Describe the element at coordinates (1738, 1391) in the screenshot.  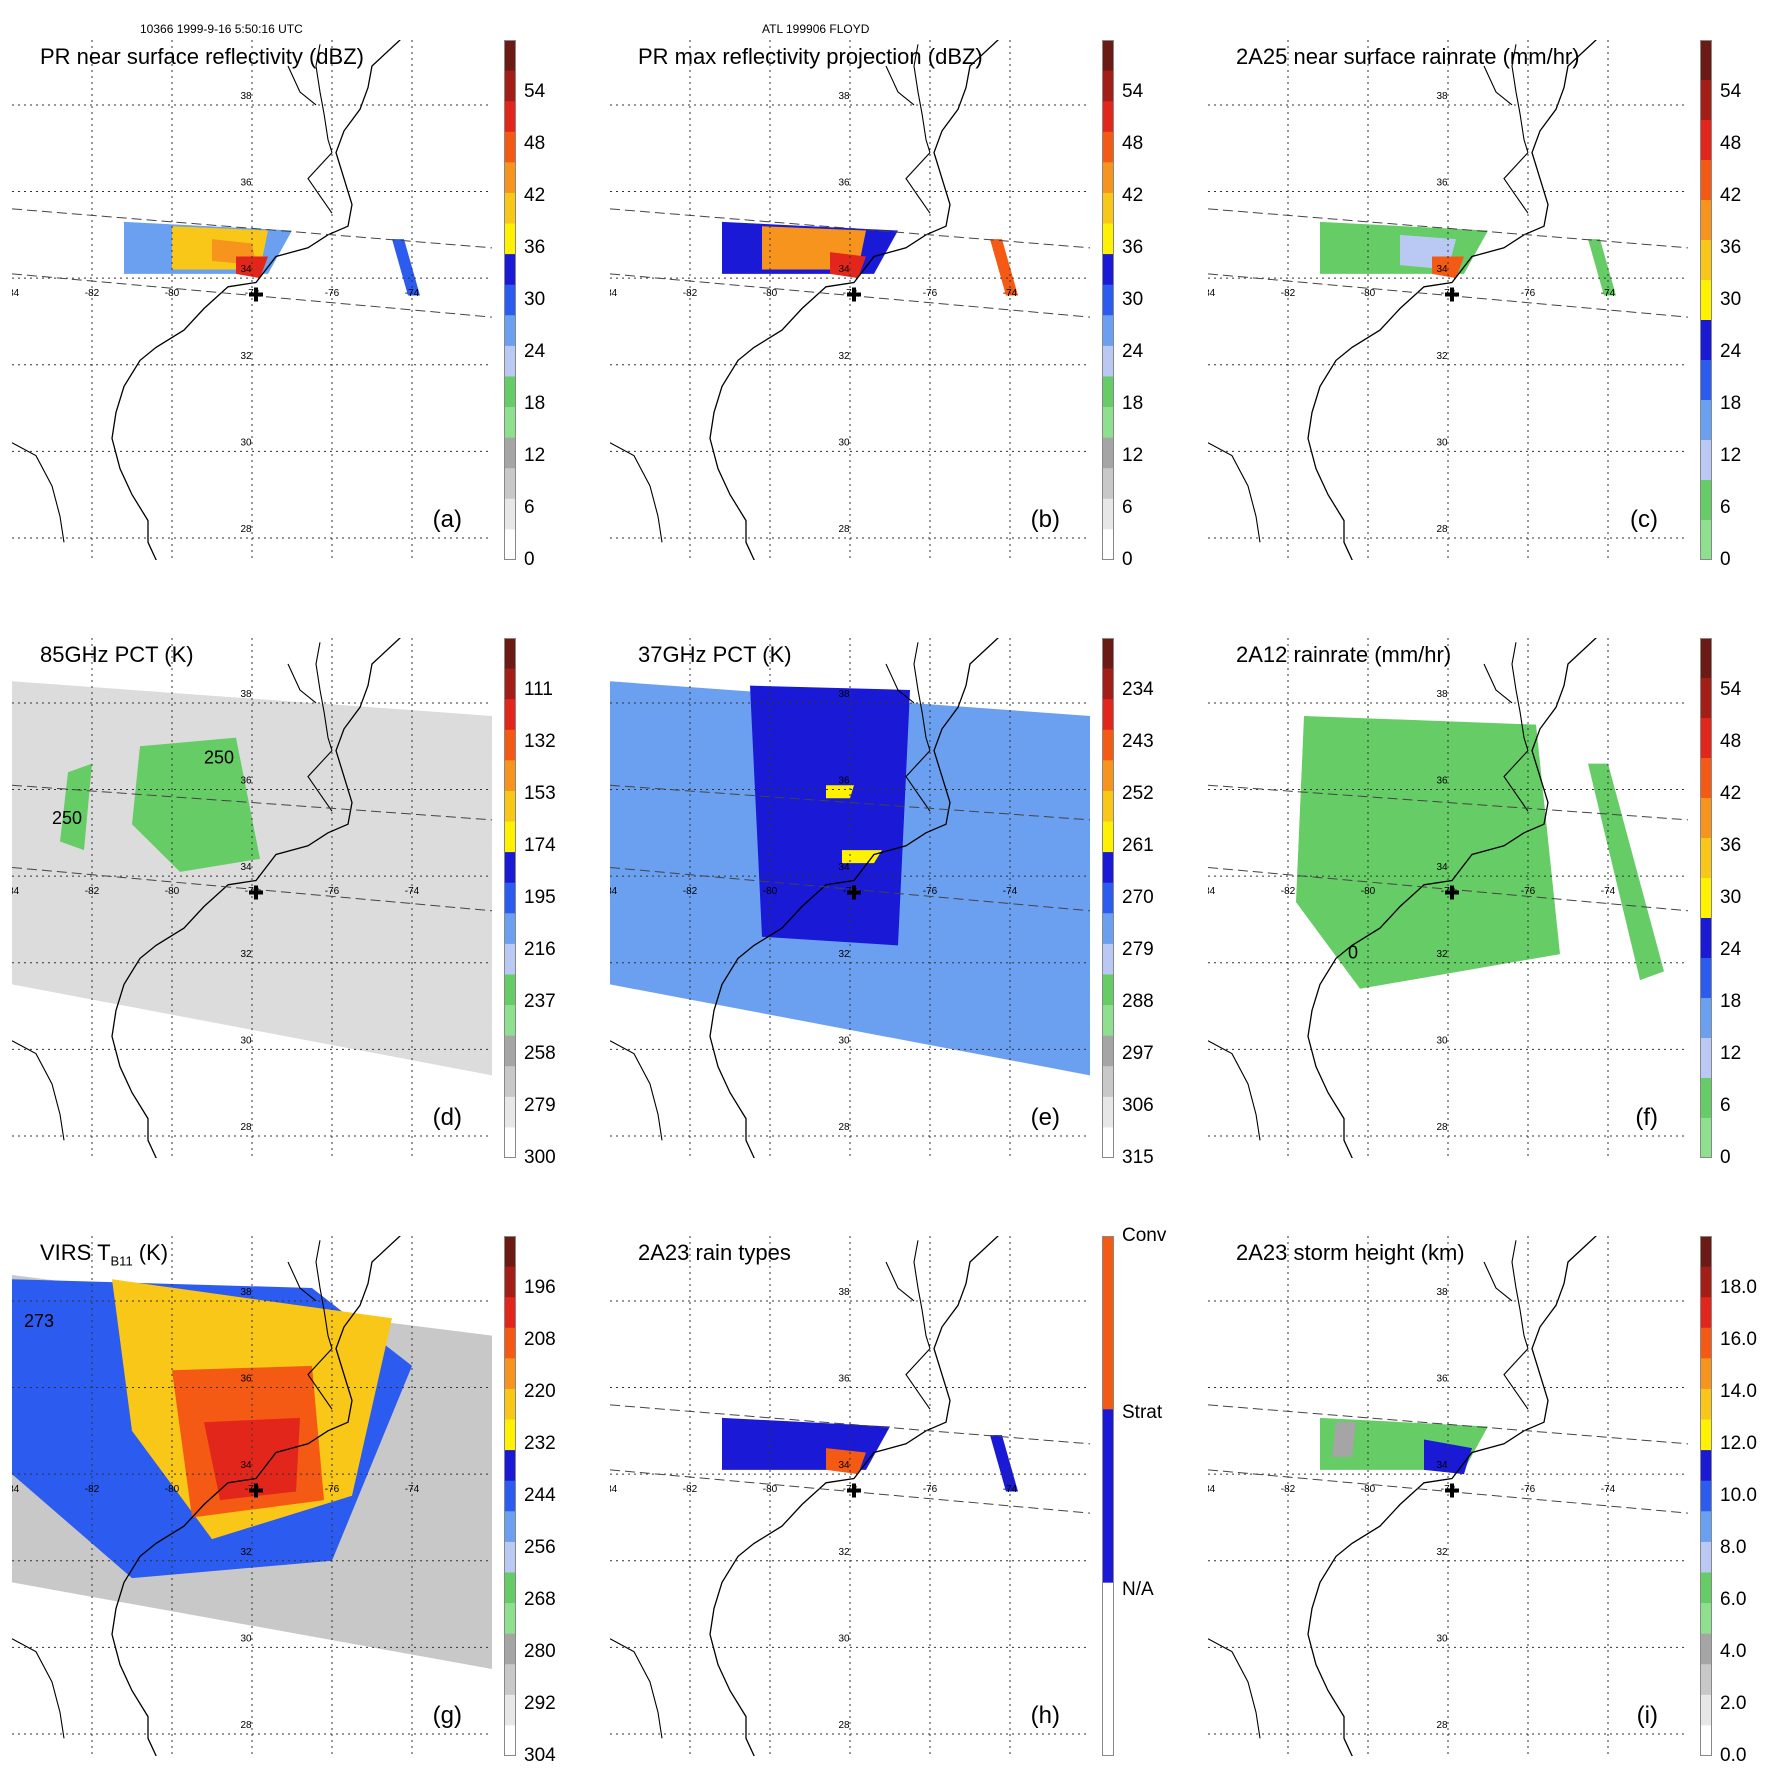
I see `colorbar-tick-label: 14.0` at that location.